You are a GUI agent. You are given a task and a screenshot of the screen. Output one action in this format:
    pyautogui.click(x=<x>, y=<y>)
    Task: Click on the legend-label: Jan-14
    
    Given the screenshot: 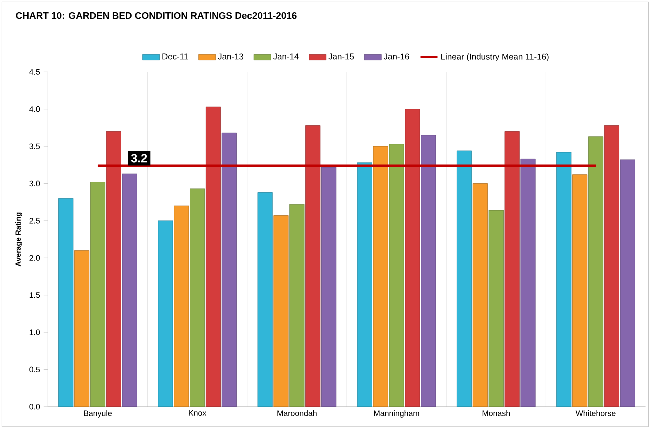 What is the action you would take?
    pyautogui.click(x=286, y=57)
    